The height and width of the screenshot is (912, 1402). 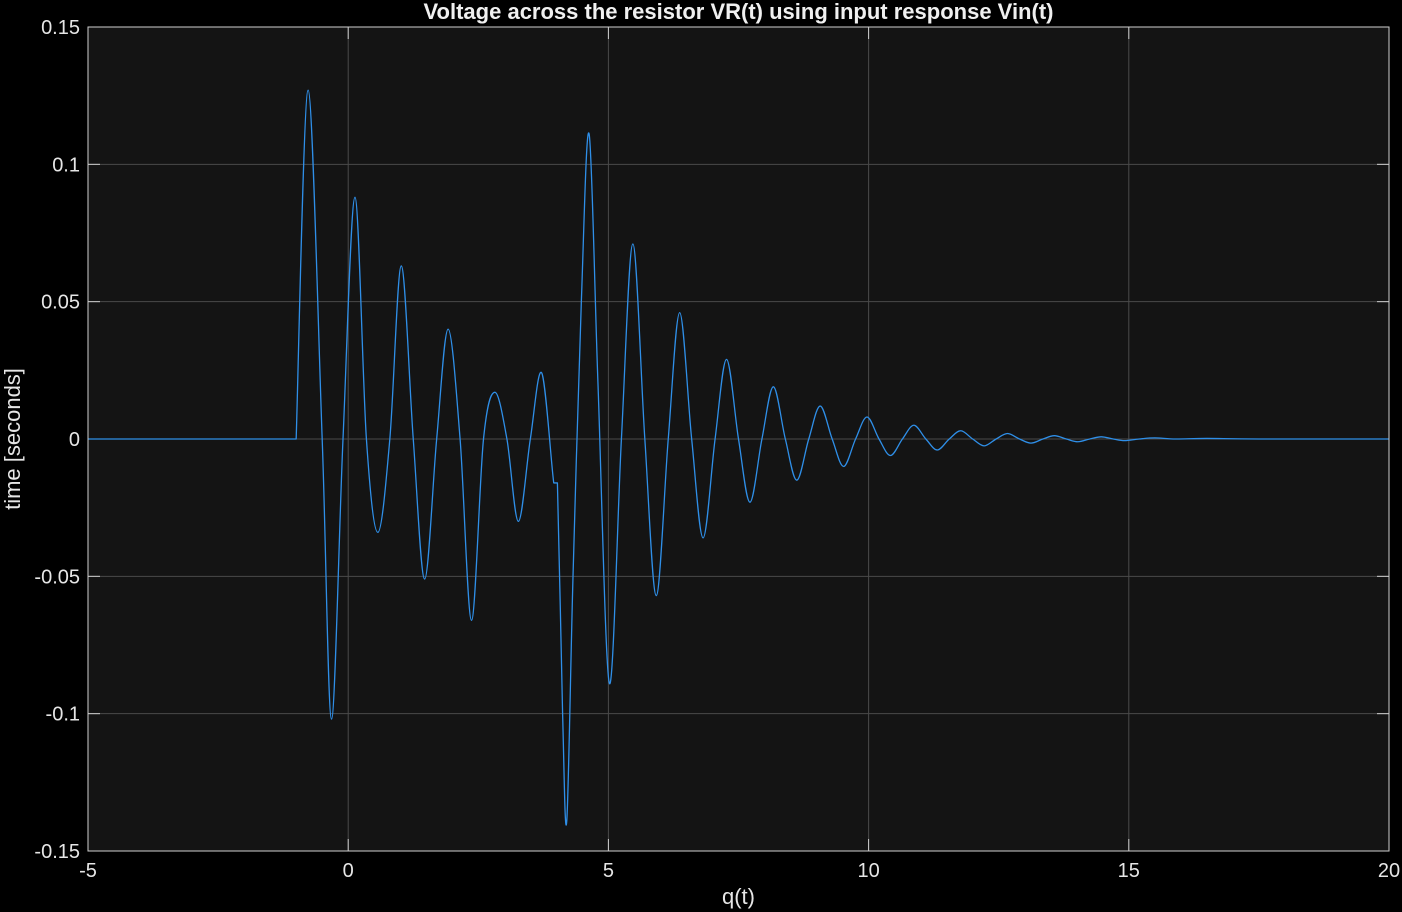 I want to click on x-tick-labels: -5 0 5 10 15 20, so click(x=739, y=871).